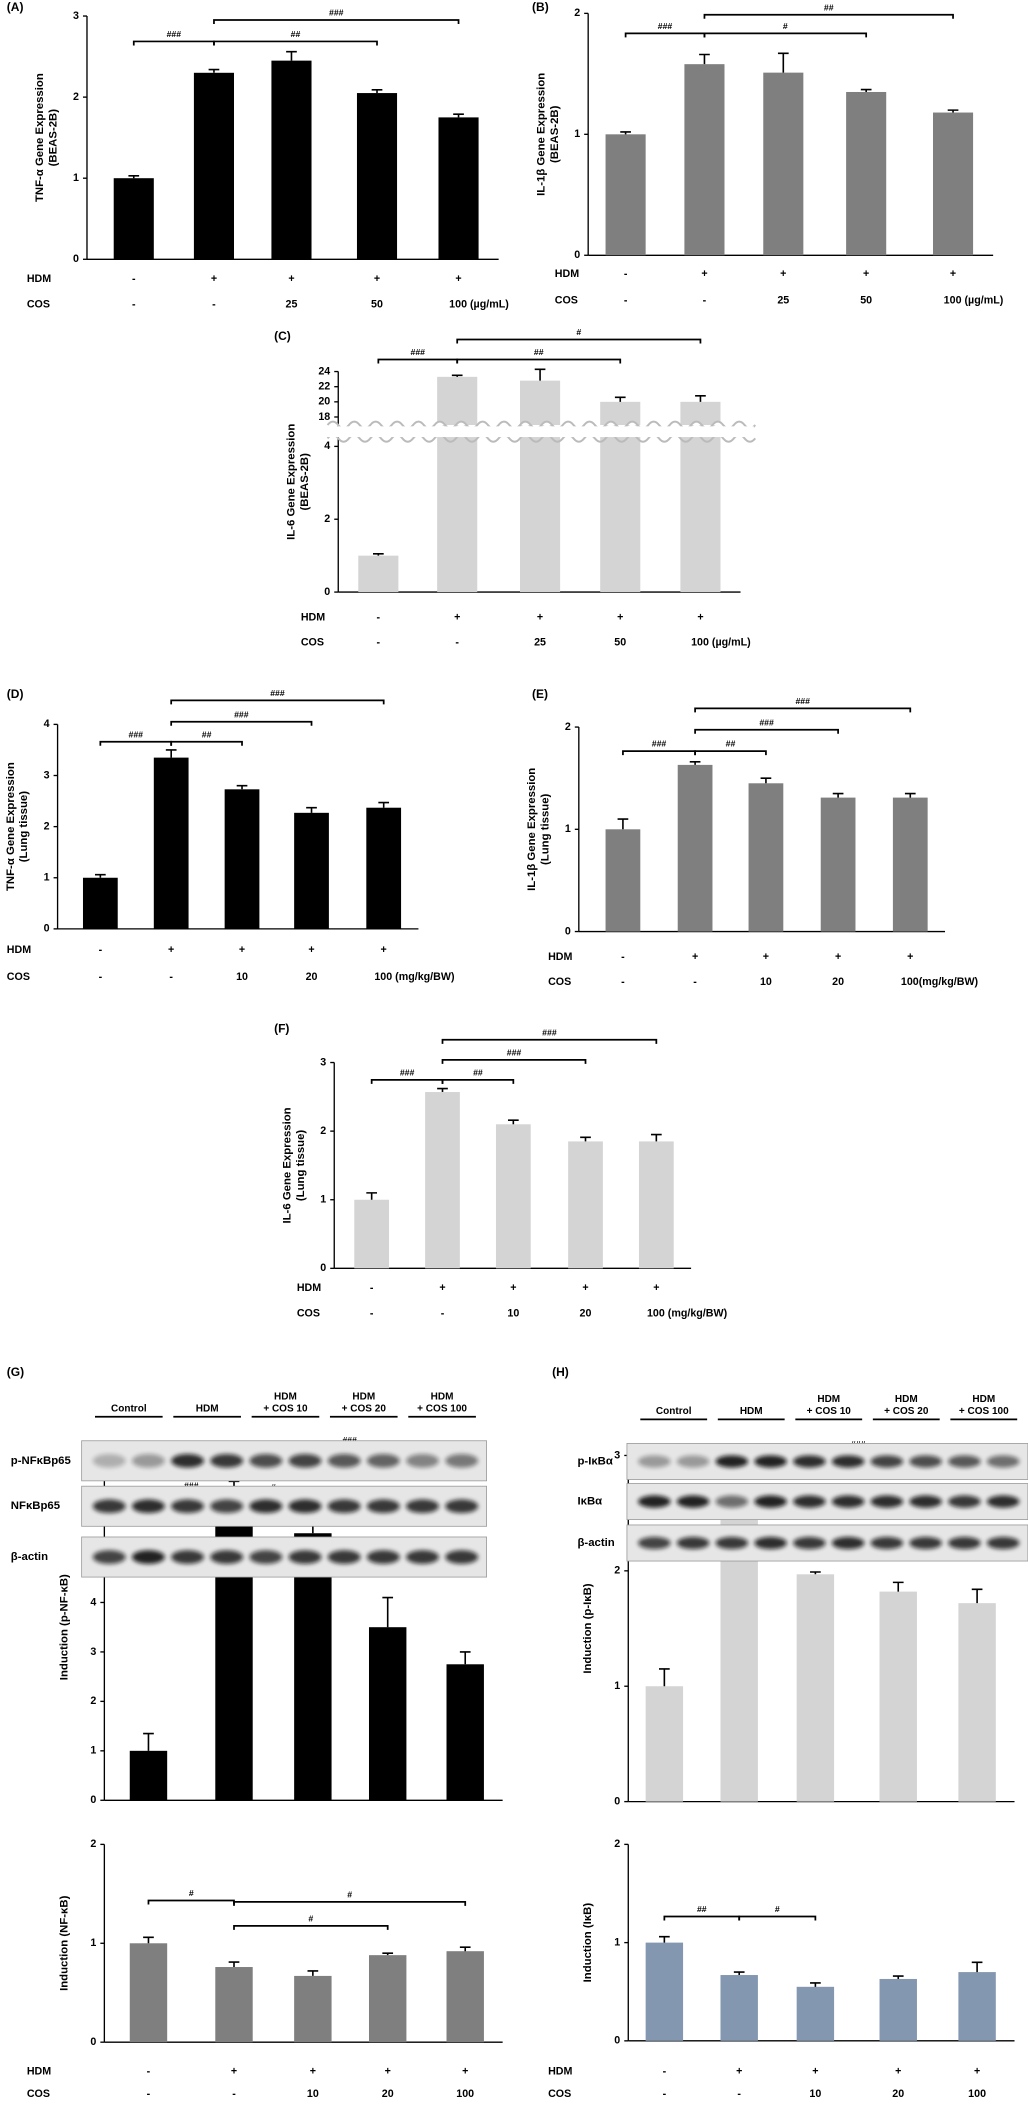 The width and height of the screenshot is (1028, 2105). I want to click on y-axis-label: (BEAS-2B), so click(305, 482).